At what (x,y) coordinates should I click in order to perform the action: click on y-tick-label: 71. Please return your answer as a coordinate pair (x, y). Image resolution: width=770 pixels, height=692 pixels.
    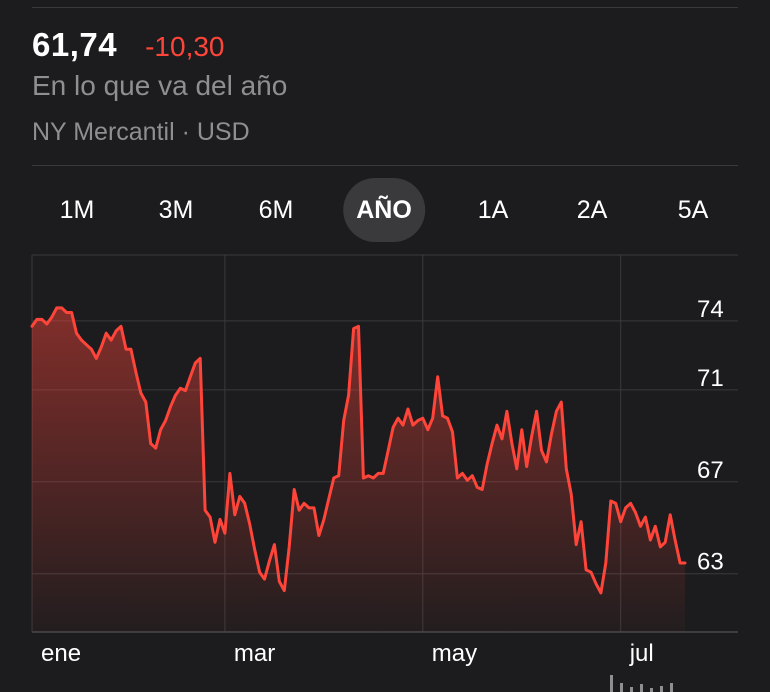
    Looking at the image, I should click on (710, 378).